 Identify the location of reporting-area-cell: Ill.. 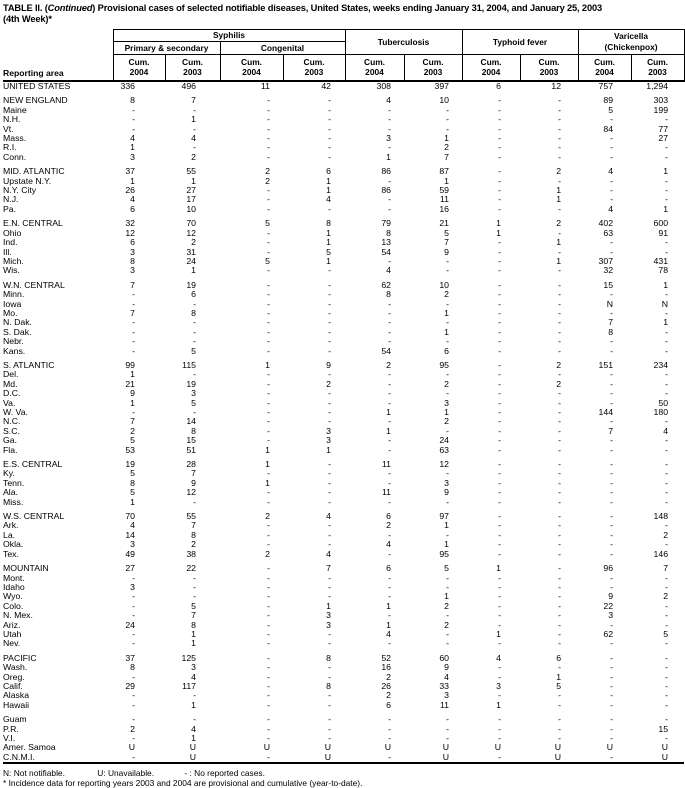
(7, 251).